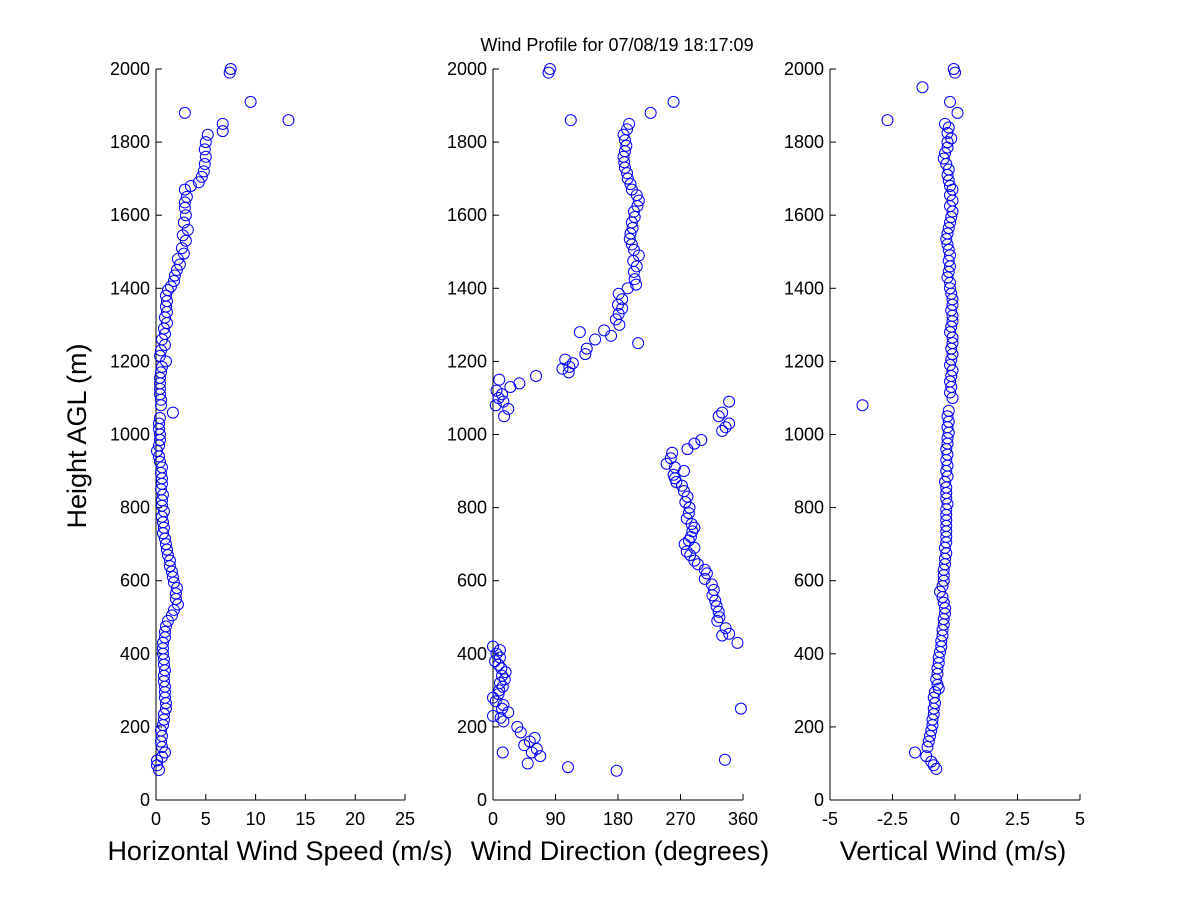 Image resolution: width=1200 pixels, height=900 pixels. Describe the element at coordinates (135, 727) in the screenshot. I see `speed-y-tick-label: 200` at that location.